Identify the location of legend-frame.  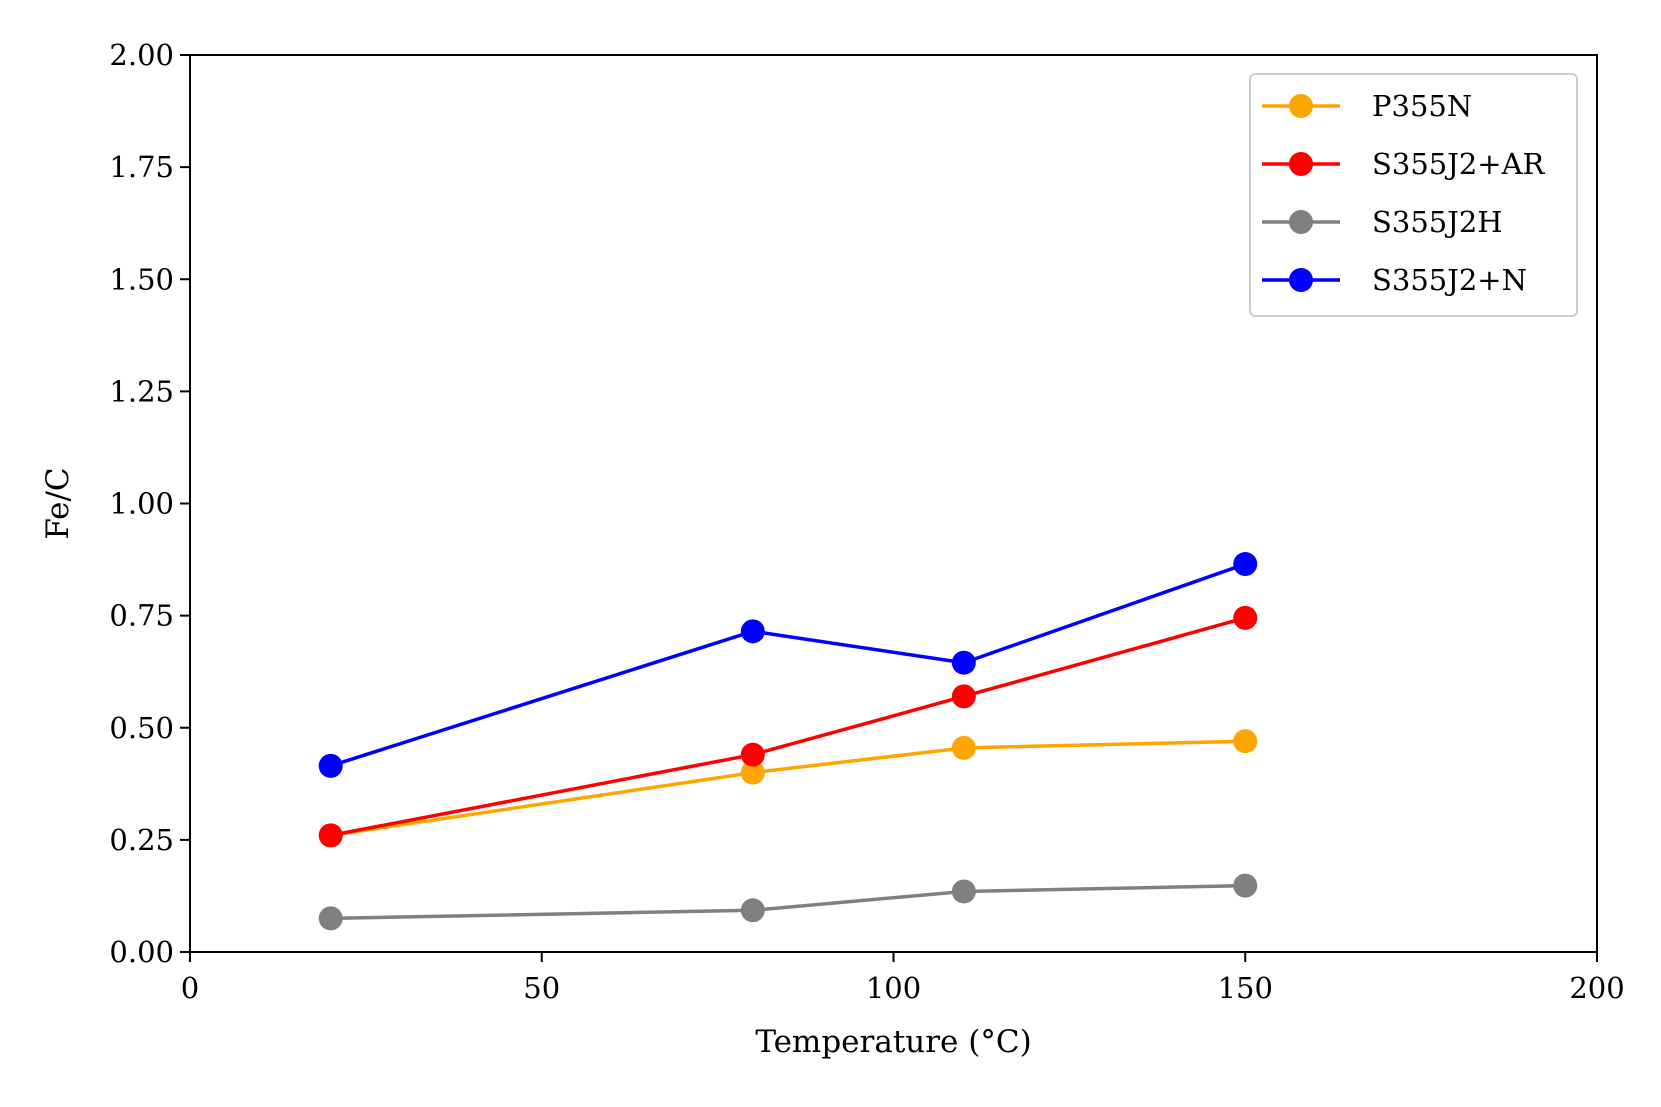
(1413, 195).